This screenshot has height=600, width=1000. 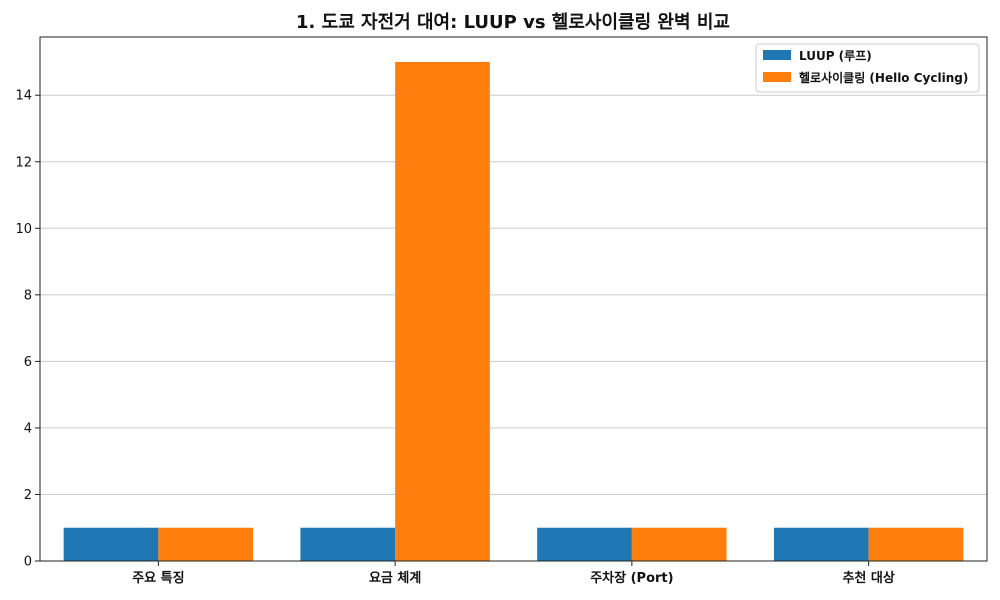 What do you see at coordinates (23, 229) in the screenshot?
I see `y-tick-label: 10` at bounding box center [23, 229].